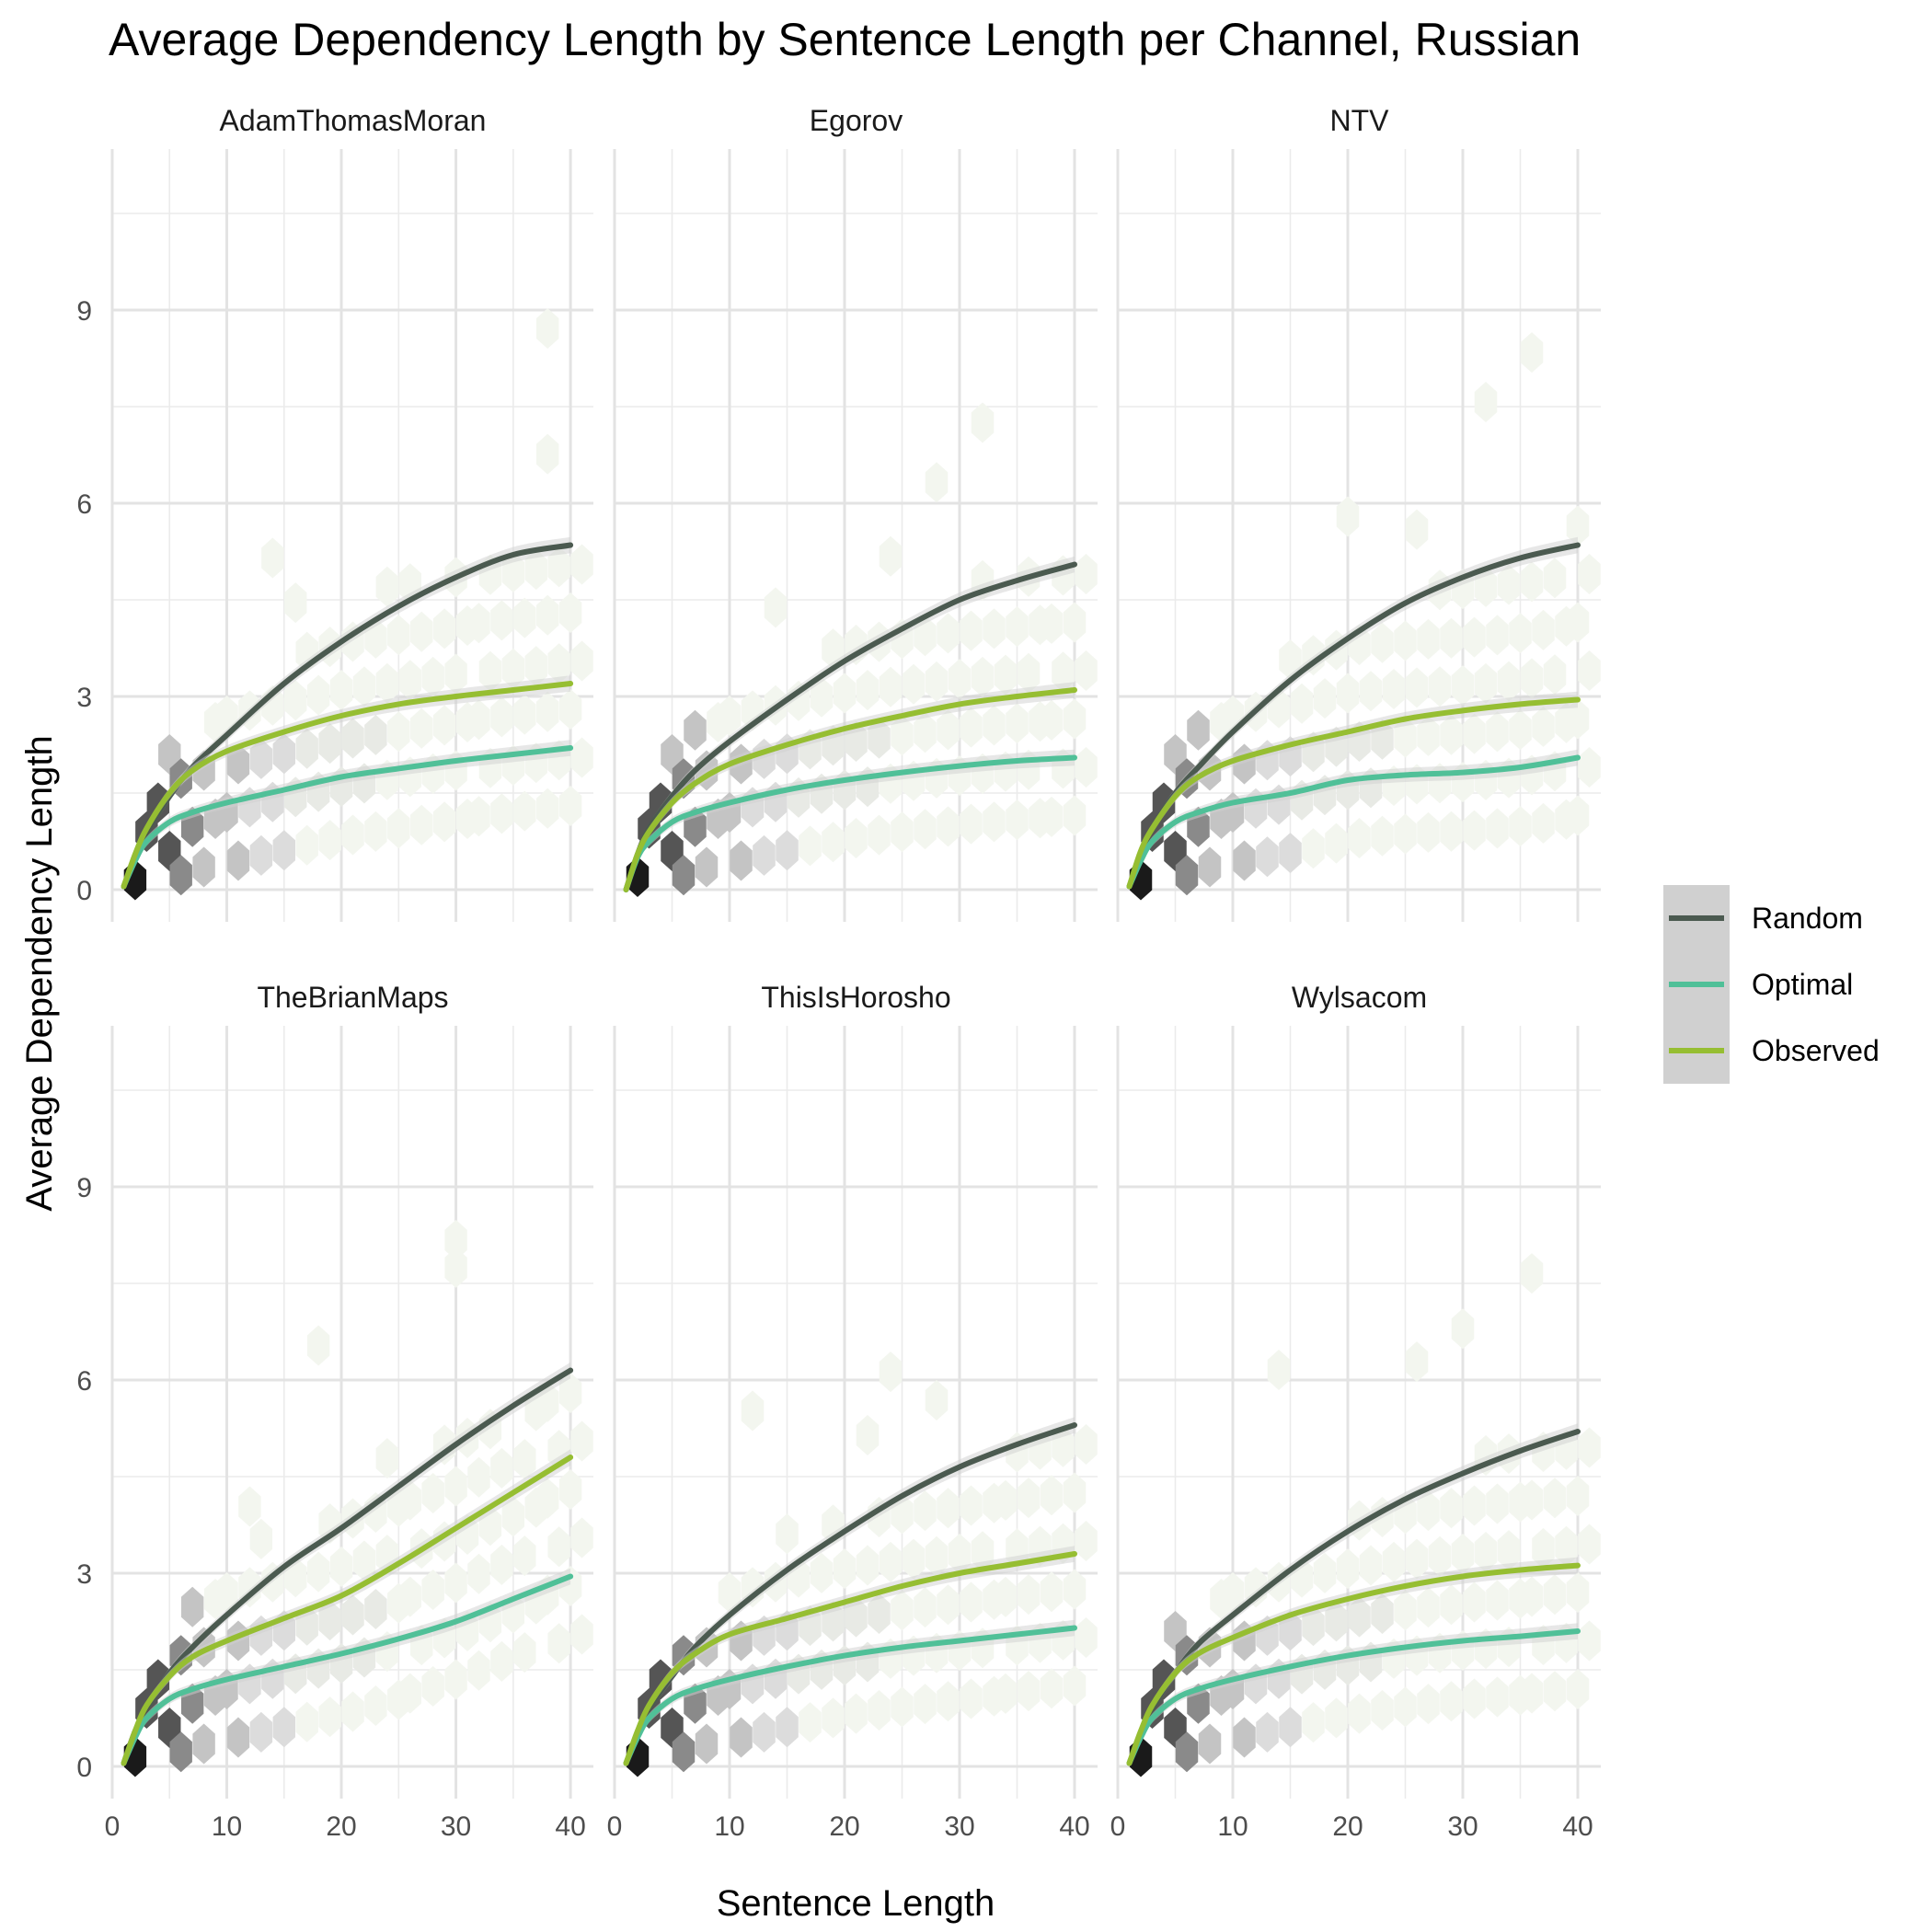  What do you see at coordinates (347, 1564) in the screenshot?
I see `series-band-random` at bounding box center [347, 1564].